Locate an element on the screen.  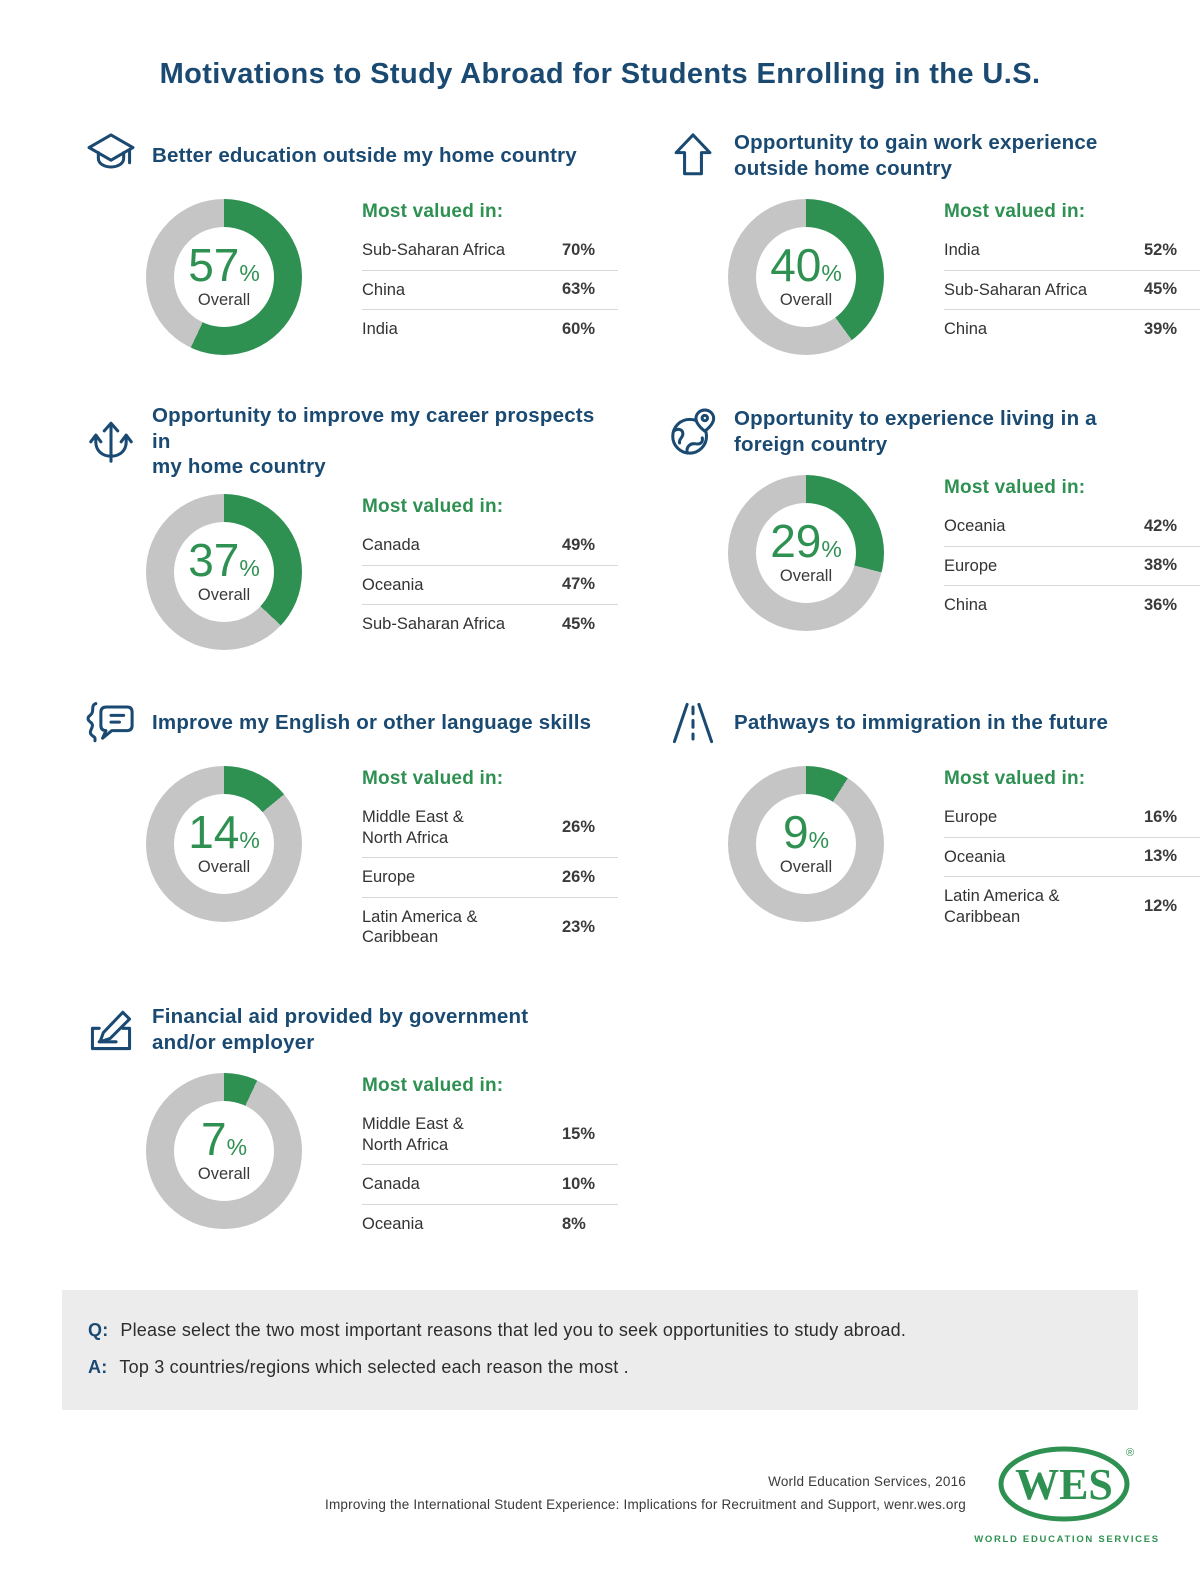
table-row: Oceania 47% is located at coordinates (490, 586).